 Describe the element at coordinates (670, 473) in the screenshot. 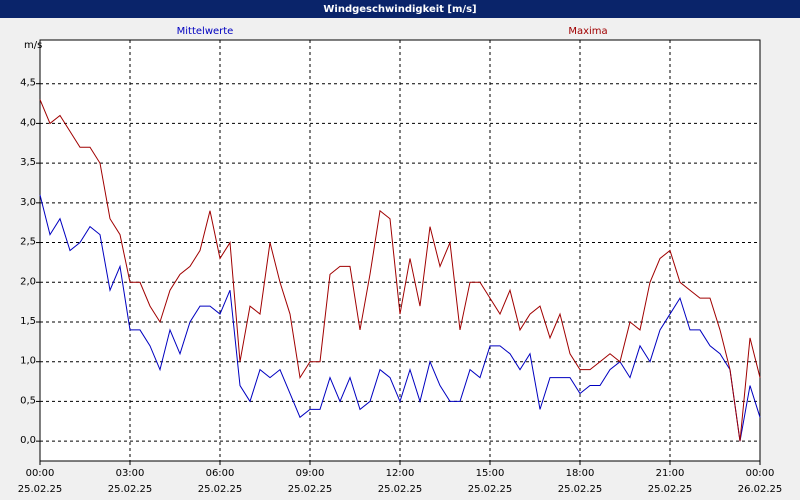

I see `x-tick-label: 21:00` at that location.